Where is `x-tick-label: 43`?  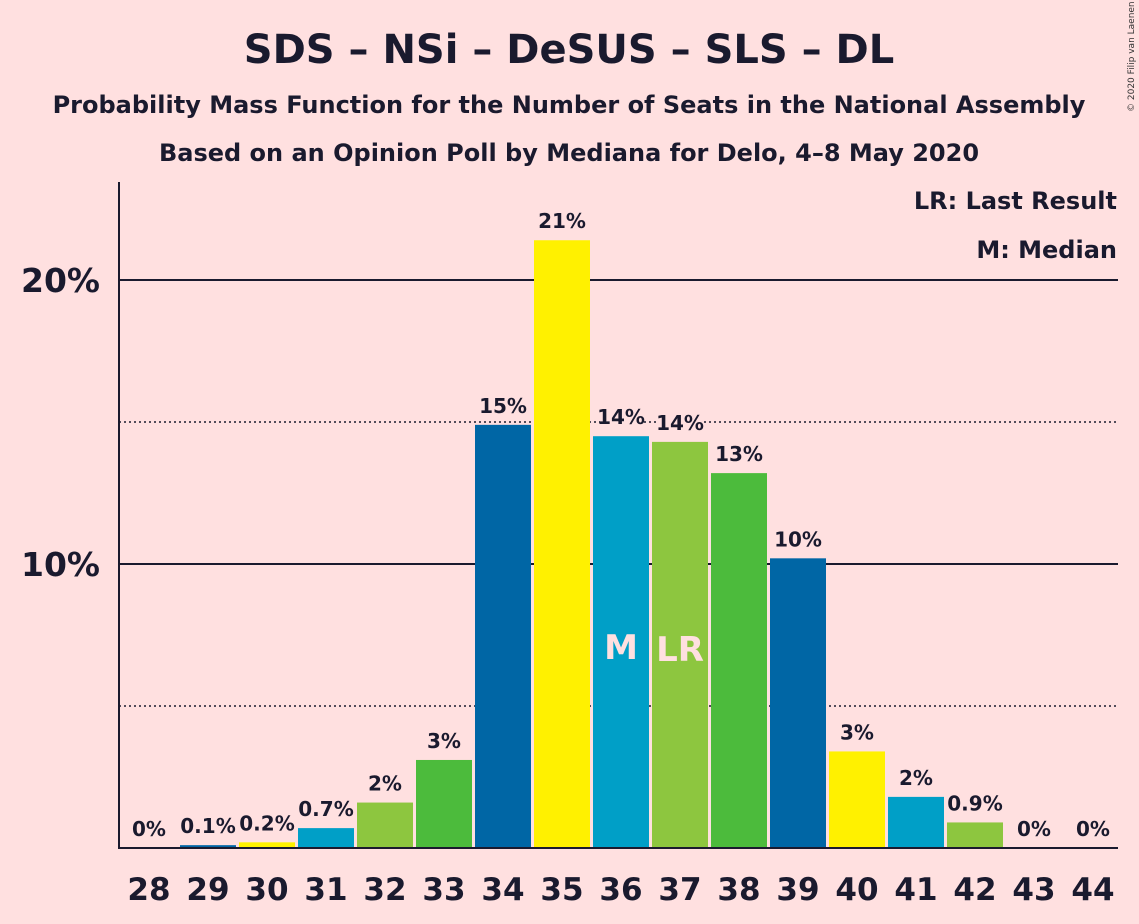
x-tick-label: 43 is located at coordinates (1033, 890).